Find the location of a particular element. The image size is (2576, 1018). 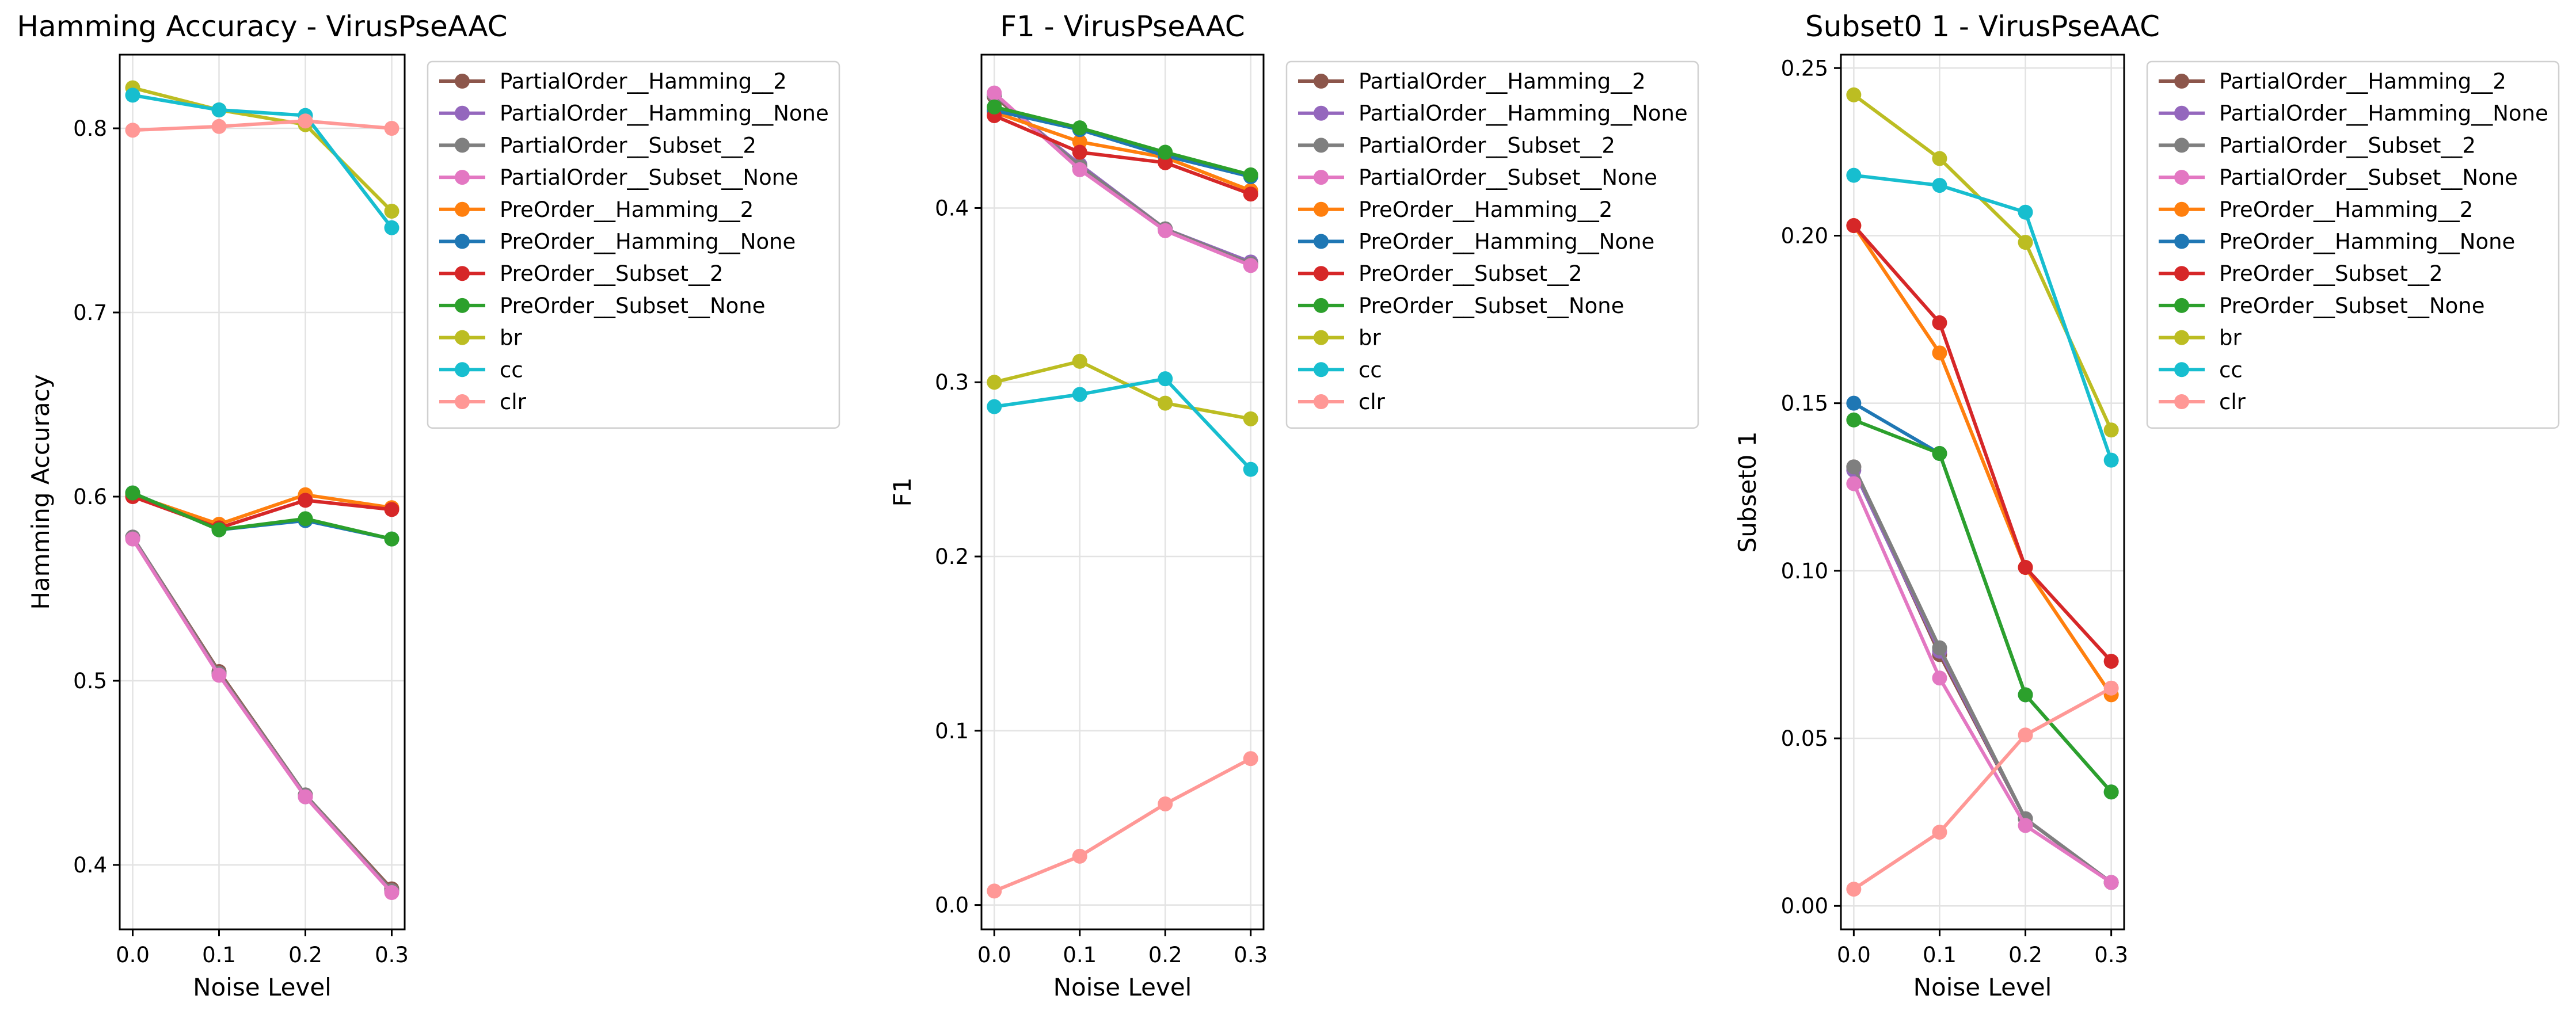

series-line-partialorder-subset-none is located at coordinates (1122, 179).